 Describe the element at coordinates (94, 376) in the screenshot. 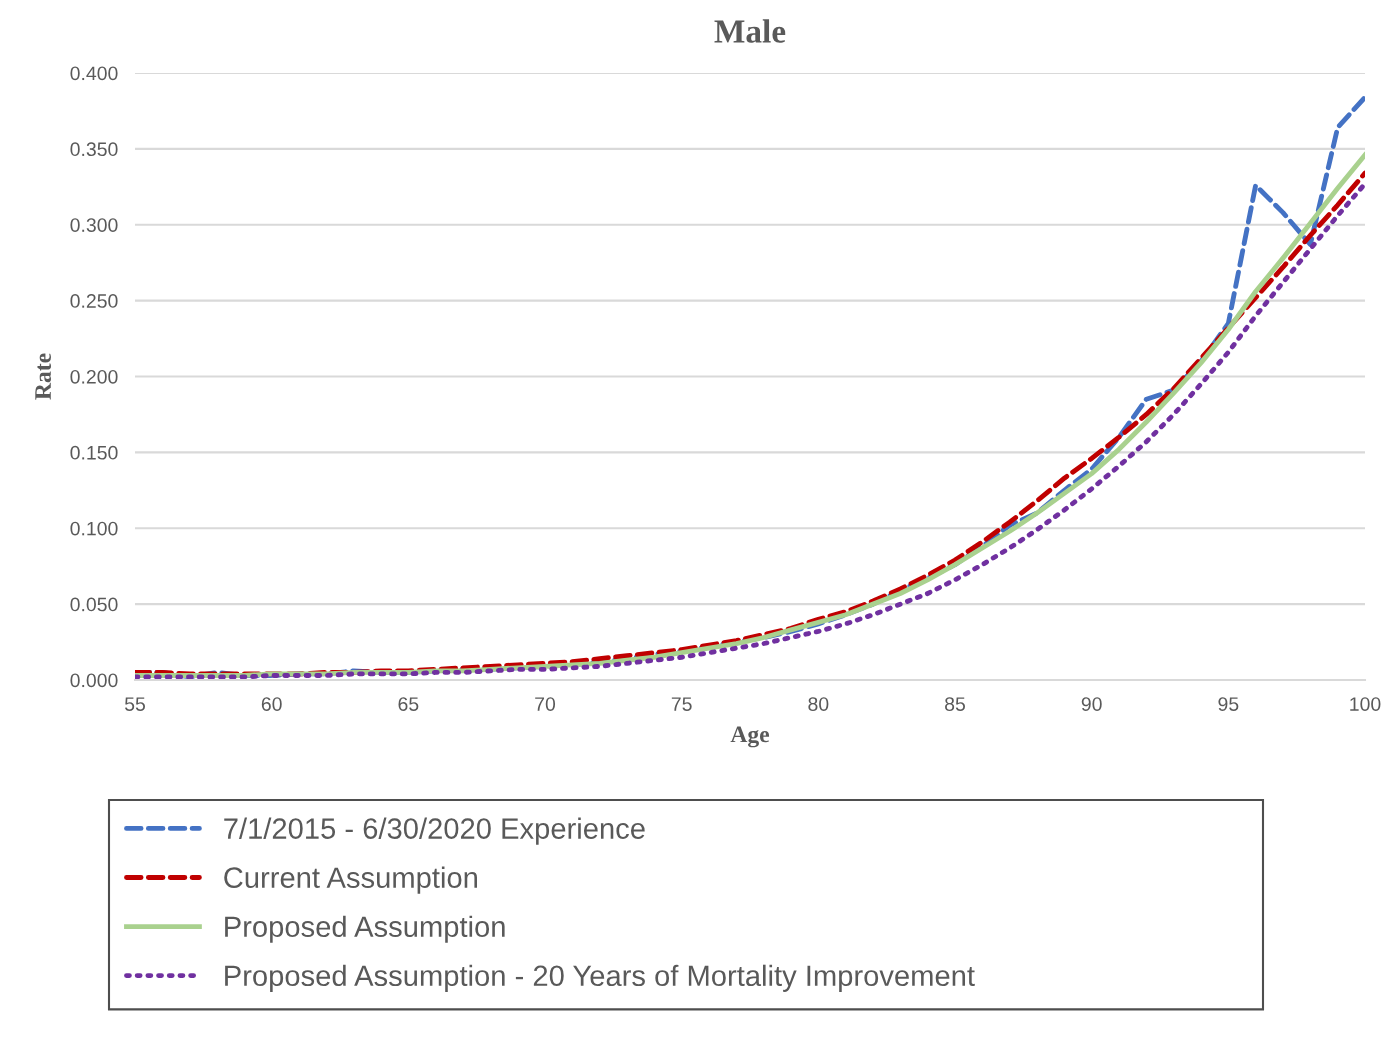

I see `y-tick-label: 0.200` at that location.